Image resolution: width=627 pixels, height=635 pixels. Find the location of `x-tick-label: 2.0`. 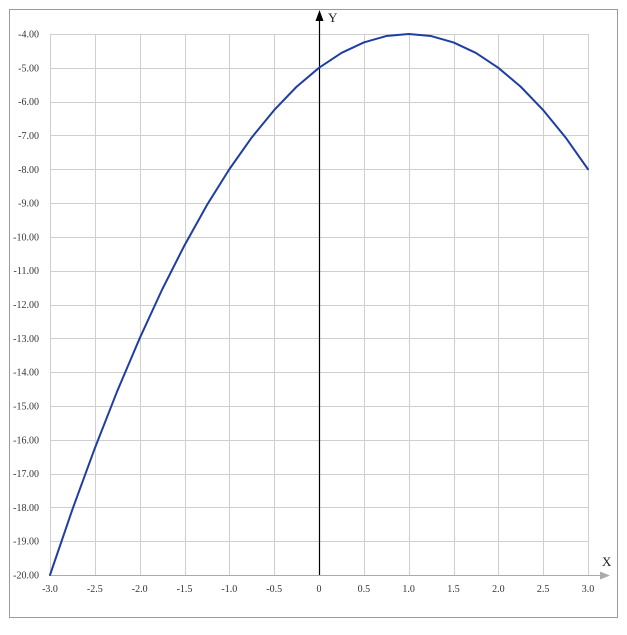

x-tick-label: 2.0 is located at coordinates (498, 589).